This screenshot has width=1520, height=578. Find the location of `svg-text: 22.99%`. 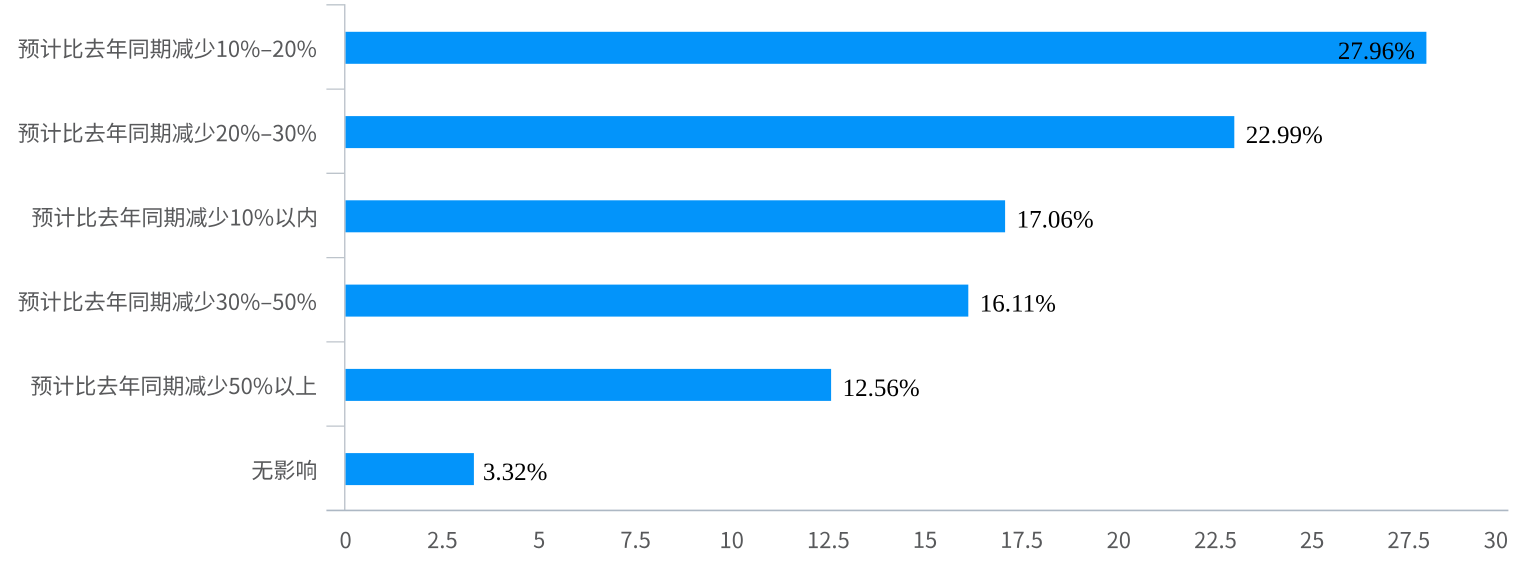

svg-text: 22.99% is located at coordinates (1284, 135).